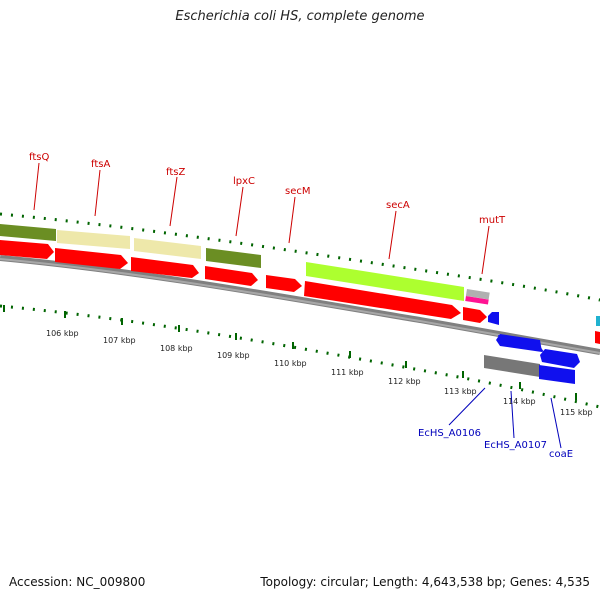  What do you see at coordinates (176, 348) in the screenshot?
I see `kbp-label-108: 108 kbp` at bounding box center [176, 348].